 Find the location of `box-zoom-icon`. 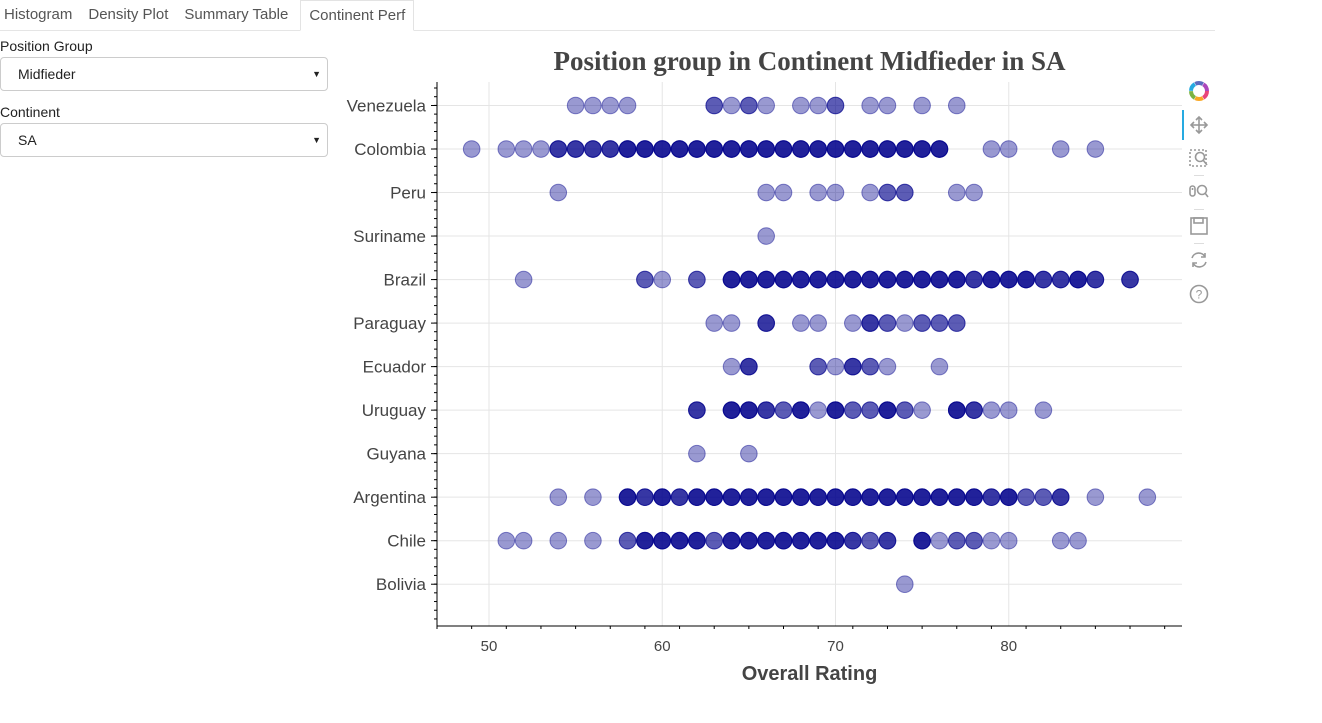

box-zoom-icon is located at coordinates (1199, 158).